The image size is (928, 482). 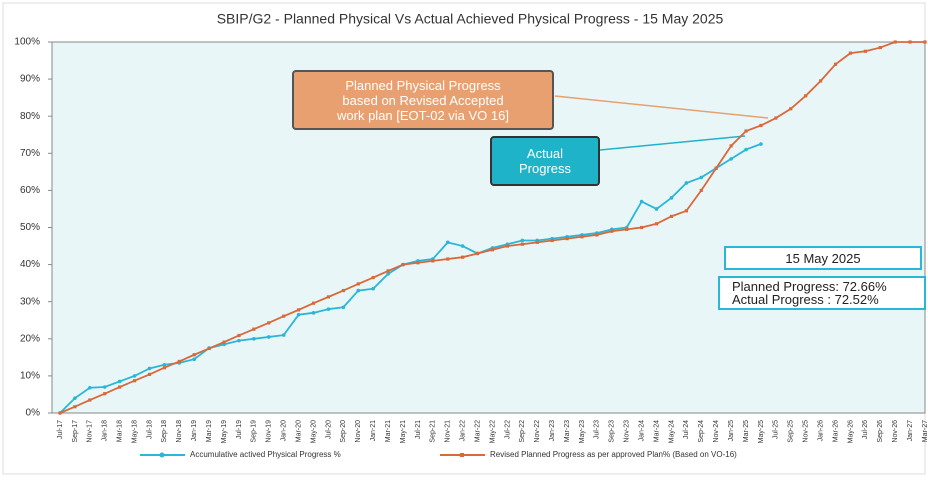 I want to click on x-tick-label: Jul-17, so click(x=60, y=429).